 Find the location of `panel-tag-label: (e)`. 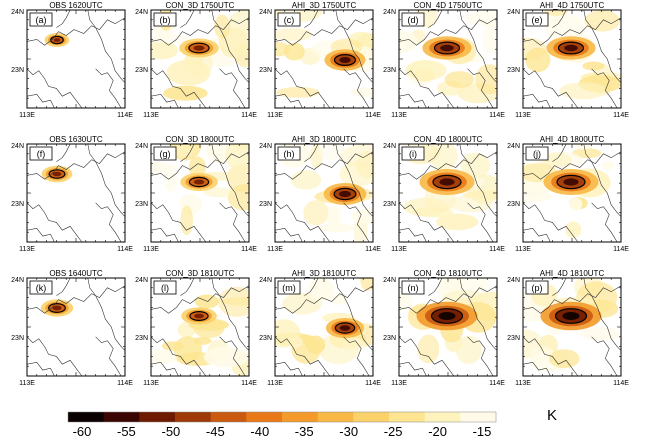

panel-tag-label: (e) is located at coordinates (537, 20).